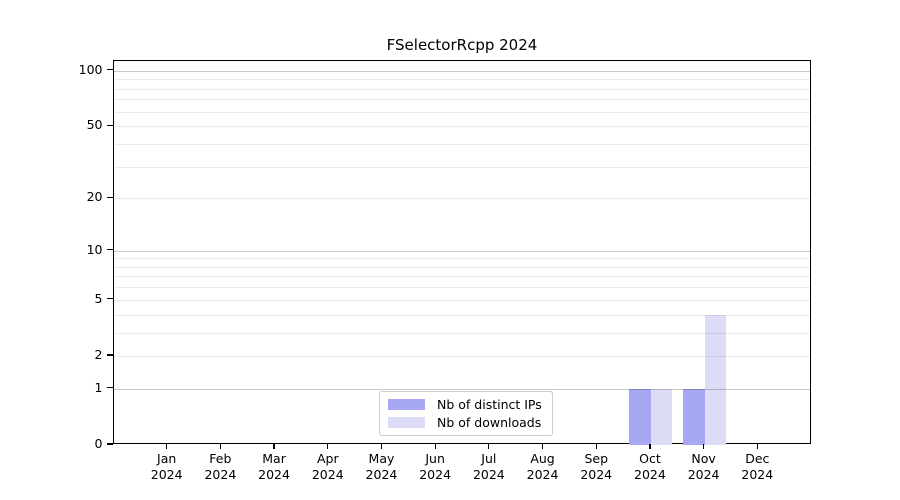 Image resolution: width=900 pixels, height=500 pixels. I want to click on legend: Nb of distinct IPs Nb of downloads, so click(466, 413).